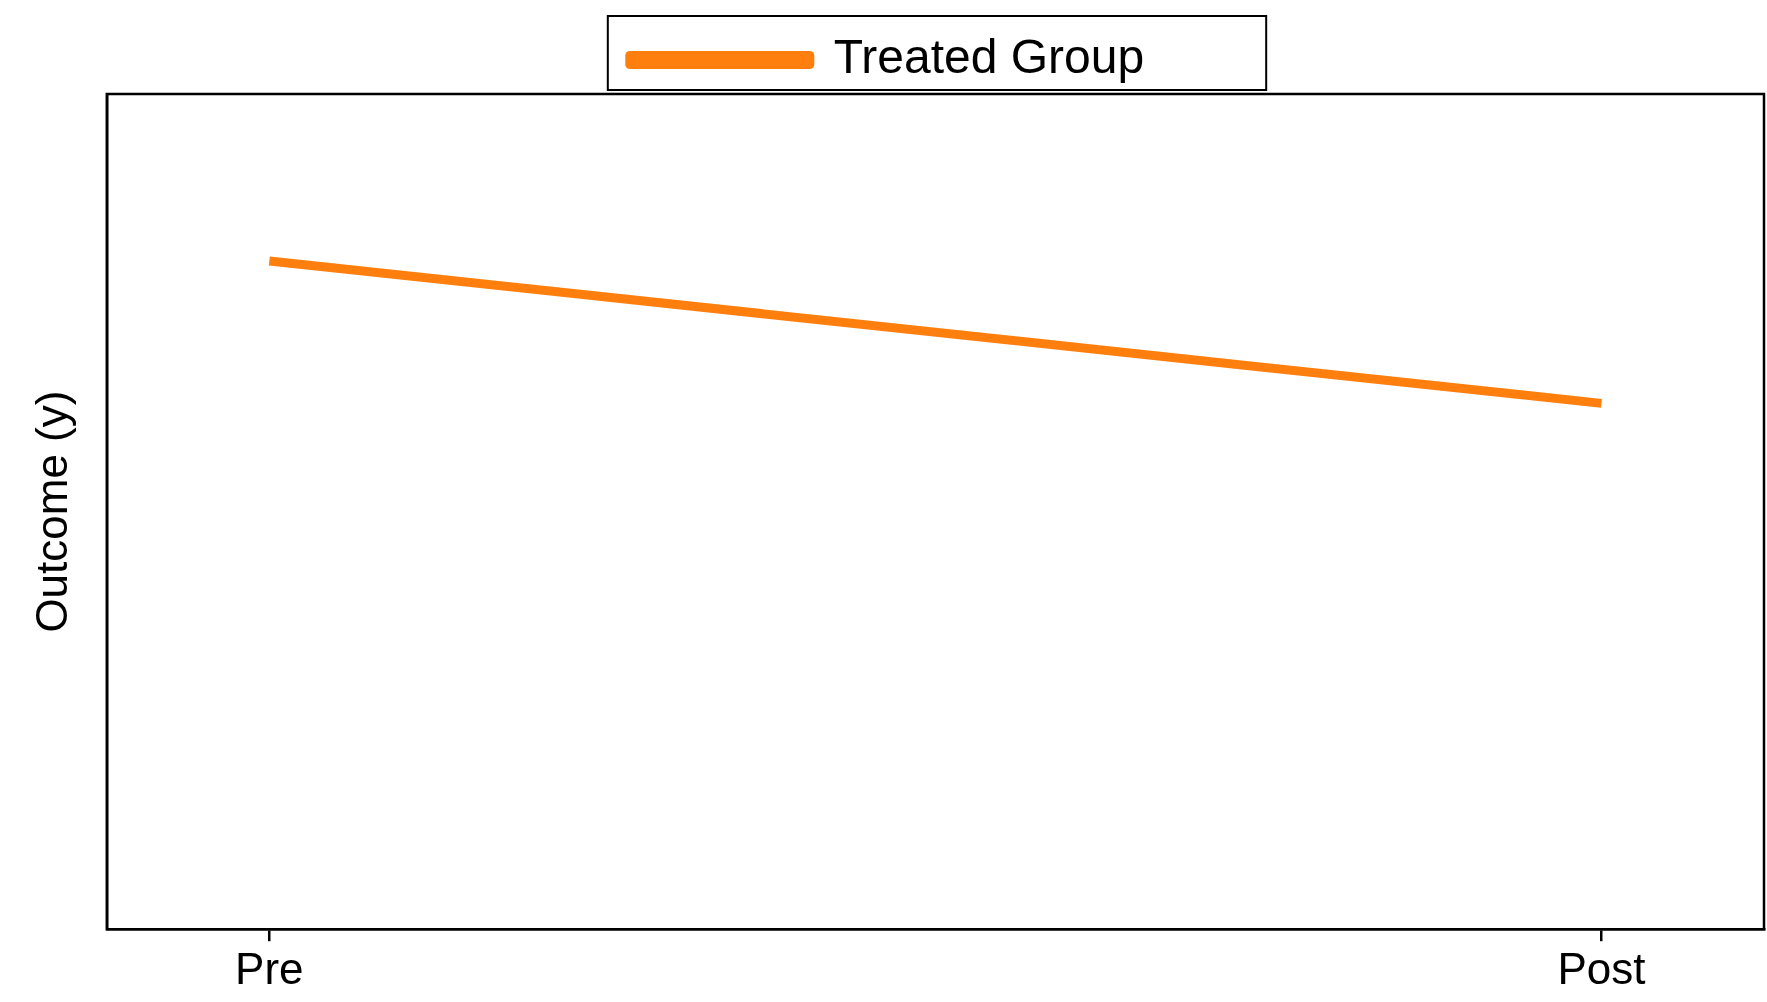 Image resolution: width=1767 pixels, height=1002 pixels. Describe the element at coordinates (1601, 968) in the screenshot. I see `x-tick-label: Post` at that location.